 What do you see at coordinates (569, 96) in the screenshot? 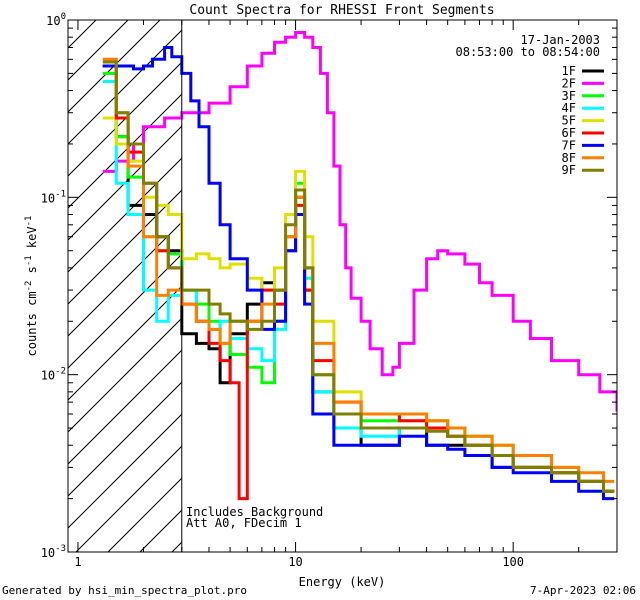
I see `legend-label-3F: 3F` at bounding box center [569, 96].